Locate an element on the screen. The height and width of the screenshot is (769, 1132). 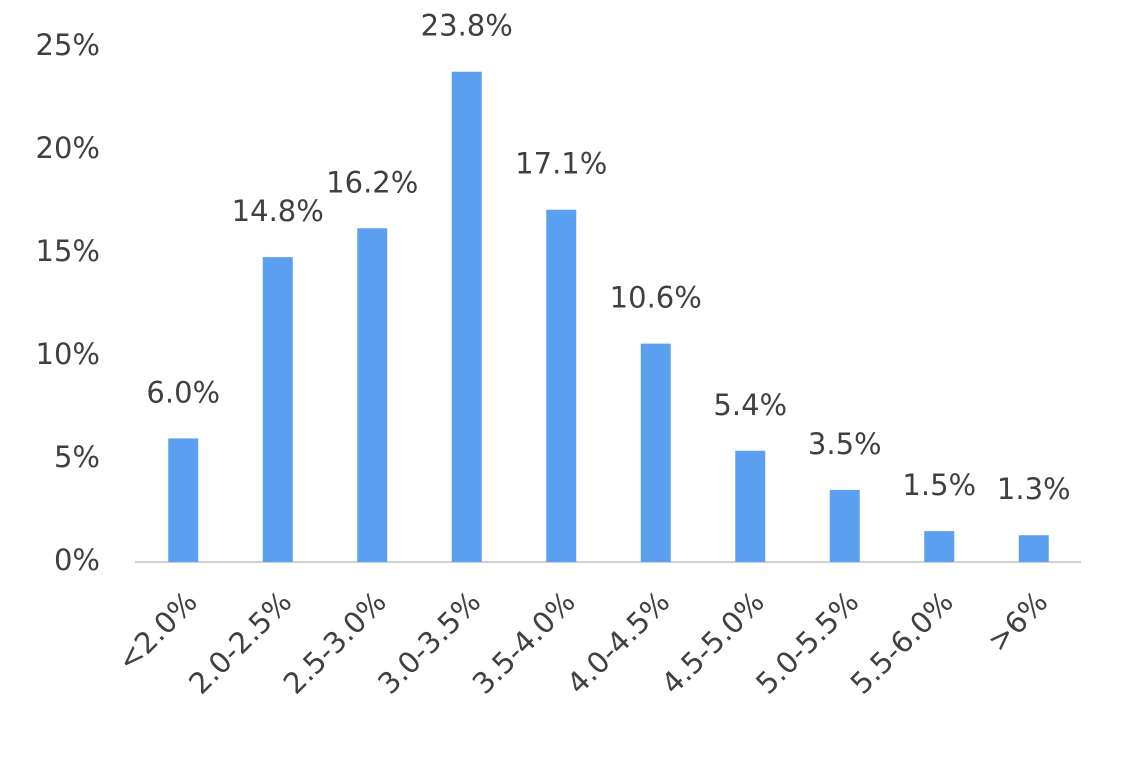
x-tick-label: 5.0-5.5% is located at coordinates (807, 643).